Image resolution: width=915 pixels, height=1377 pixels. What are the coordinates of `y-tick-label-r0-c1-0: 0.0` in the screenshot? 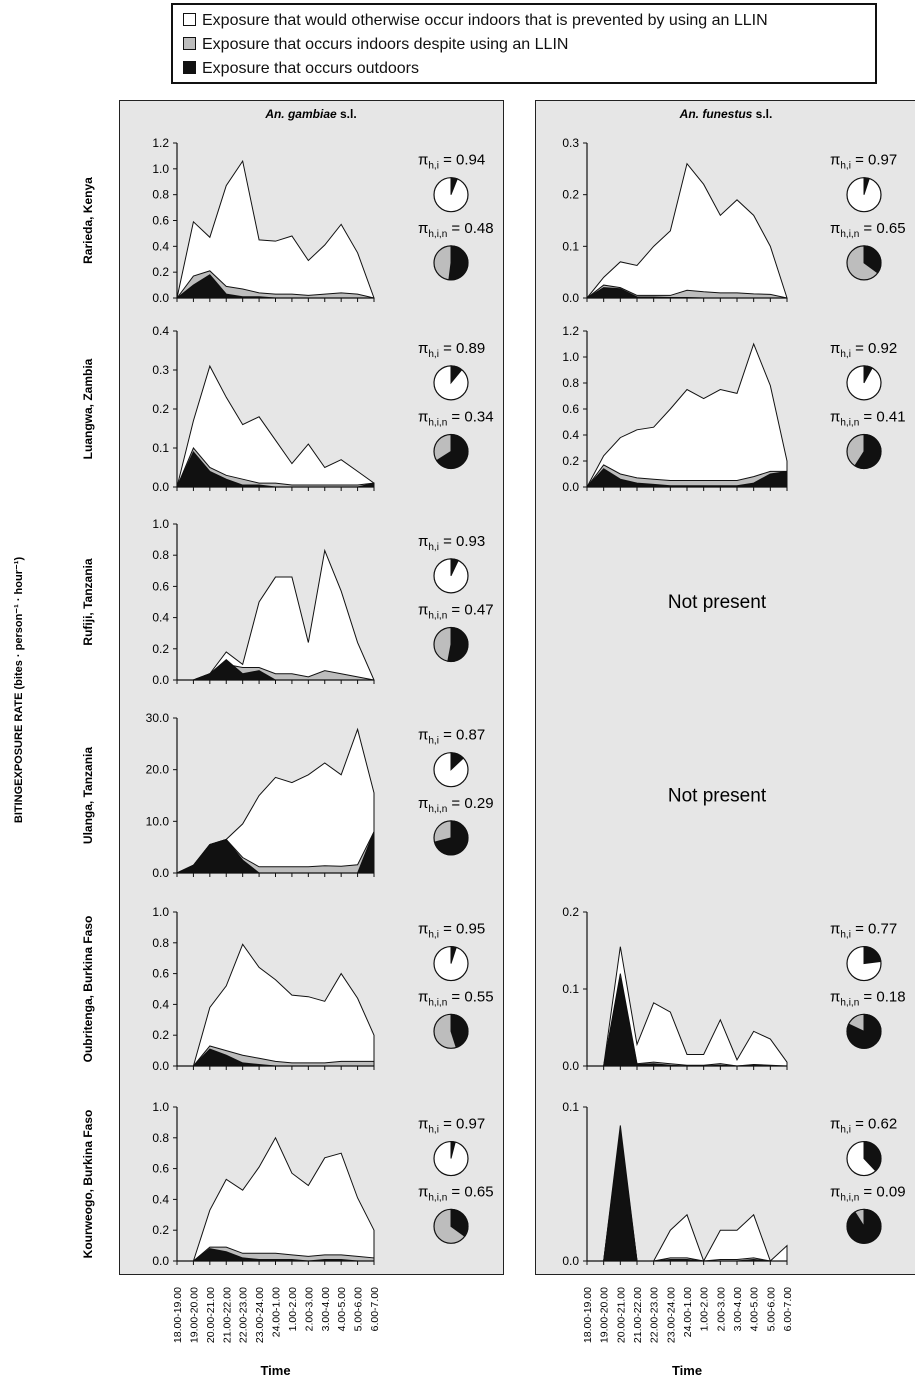 It's located at (570, 298).